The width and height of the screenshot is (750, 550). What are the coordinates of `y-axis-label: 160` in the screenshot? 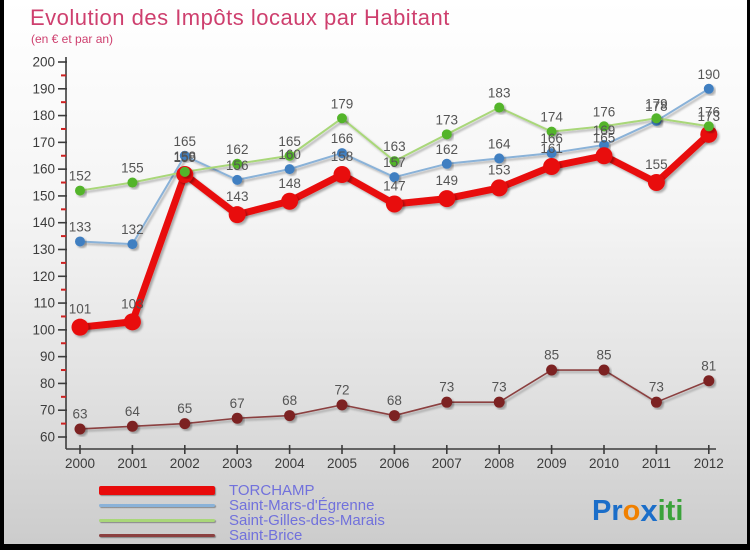 It's located at (43, 169).